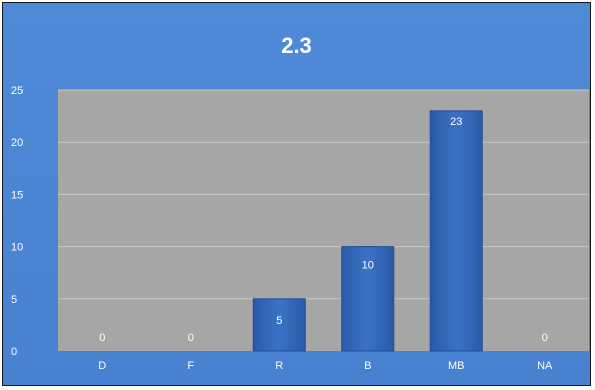 This screenshot has height=390, width=595. What do you see at coordinates (545, 338) in the screenshot?
I see `data-label-na: 0` at bounding box center [545, 338].